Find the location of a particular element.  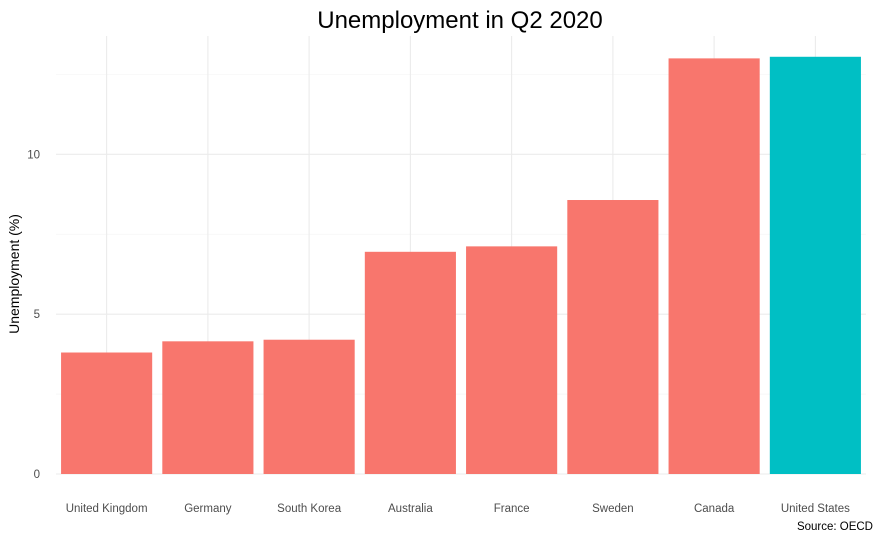

x-tick-label: Sweden is located at coordinates (613, 509).